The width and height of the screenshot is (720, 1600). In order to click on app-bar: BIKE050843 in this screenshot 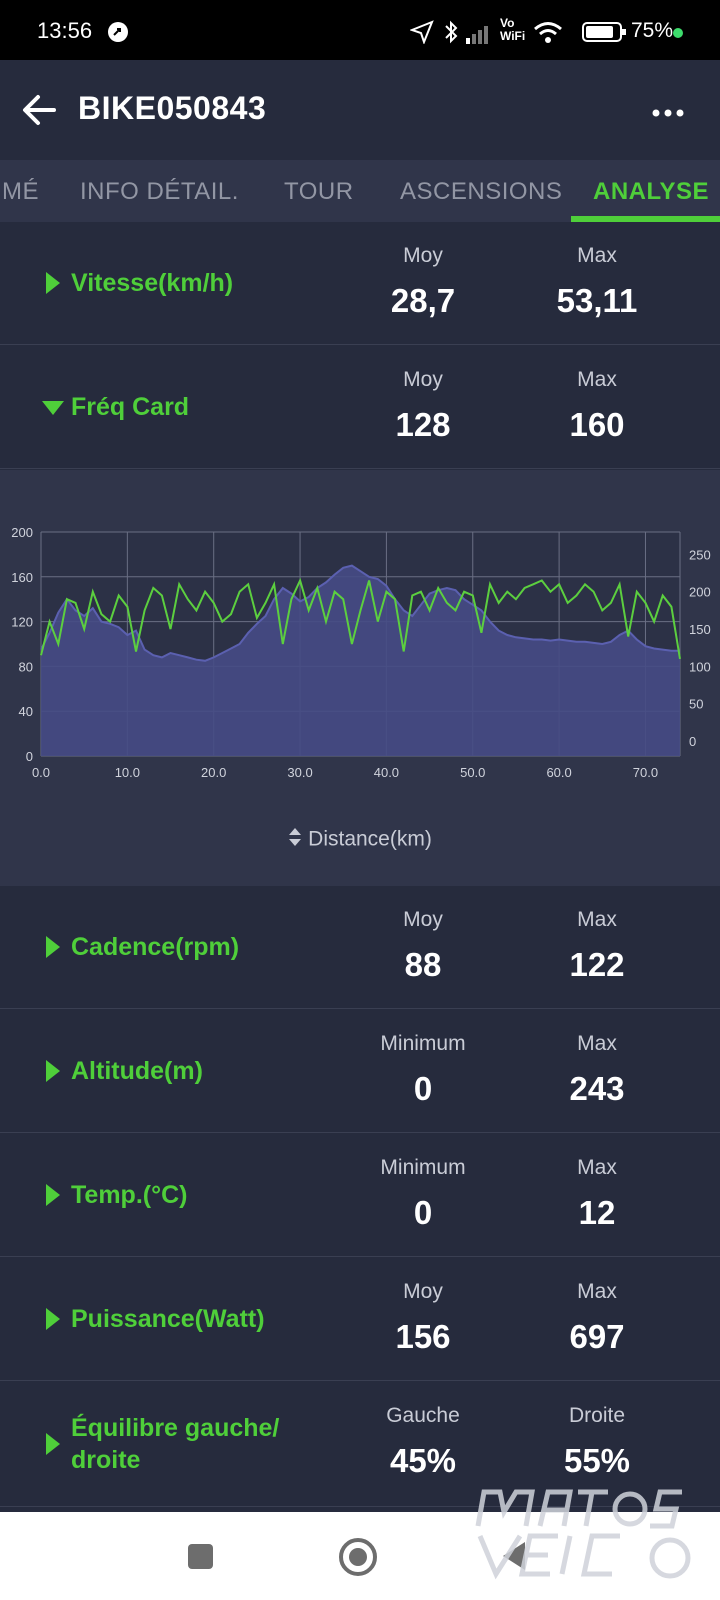, I will do `click(360, 110)`.